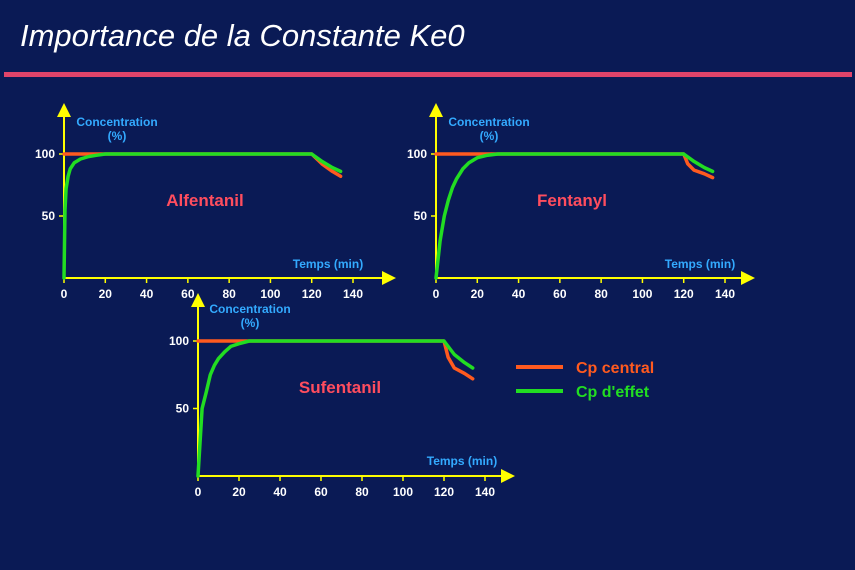 This screenshot has width=855, height=570. What do you see at coordinates (613, 392) in the screenshot?
I see `legend-label: Cp d'effet` at bounding box center [613, 392].